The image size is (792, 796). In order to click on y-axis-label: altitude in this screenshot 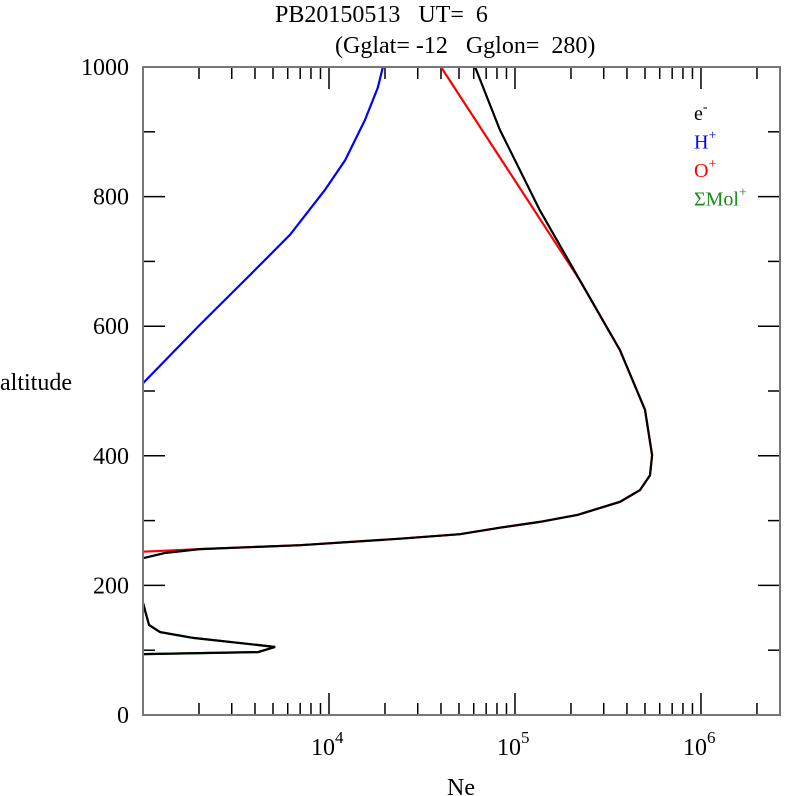, I will do `click(36, 383)`.